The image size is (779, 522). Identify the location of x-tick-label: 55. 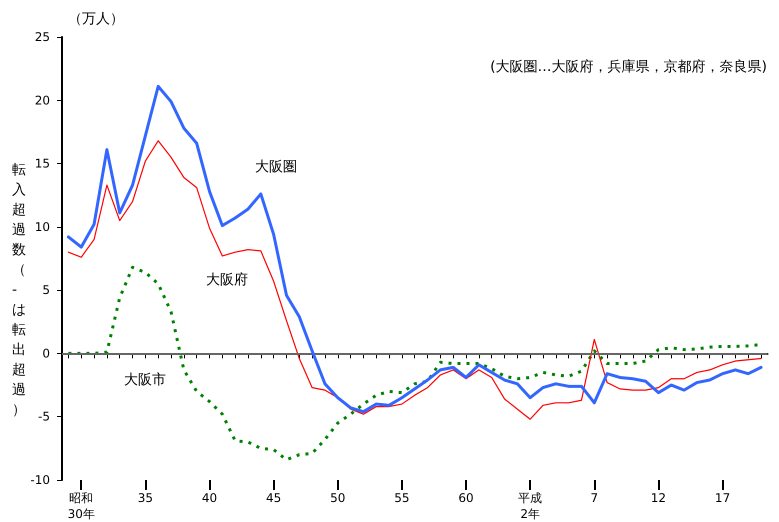
(402, 498).